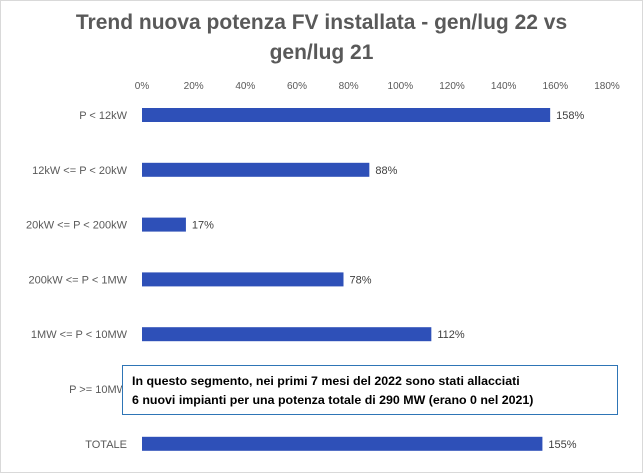  What do you see at coordinates (570, 116) in the screenshot?
I see `data-label: 158%` at bounding box center [570, 116].